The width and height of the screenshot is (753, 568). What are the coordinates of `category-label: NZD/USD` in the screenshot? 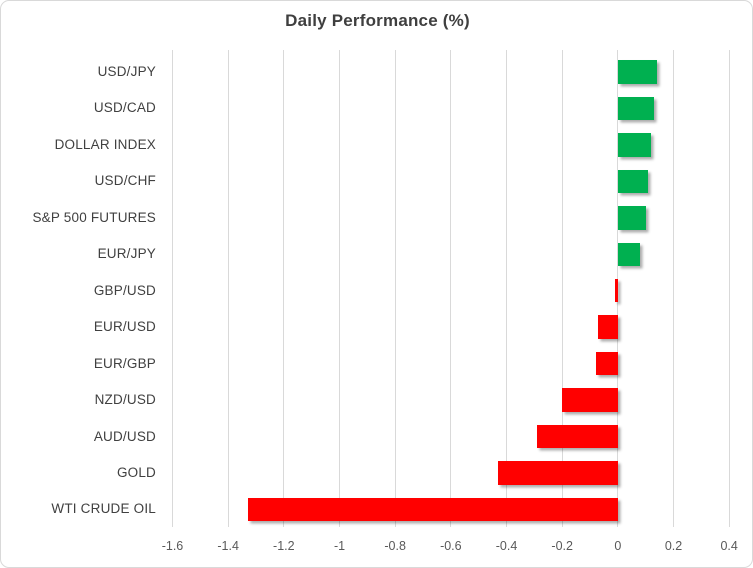 It's located at (125, 400).